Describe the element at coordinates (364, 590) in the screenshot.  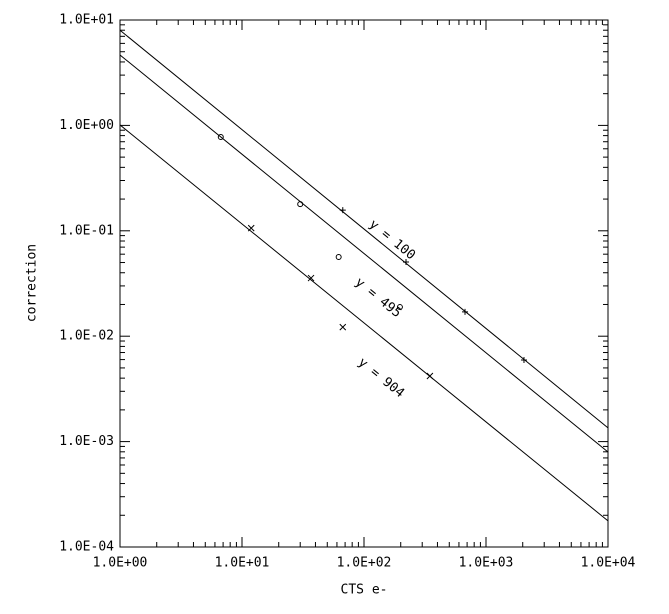
I see `x-axis-title: CTS e-` at that location.